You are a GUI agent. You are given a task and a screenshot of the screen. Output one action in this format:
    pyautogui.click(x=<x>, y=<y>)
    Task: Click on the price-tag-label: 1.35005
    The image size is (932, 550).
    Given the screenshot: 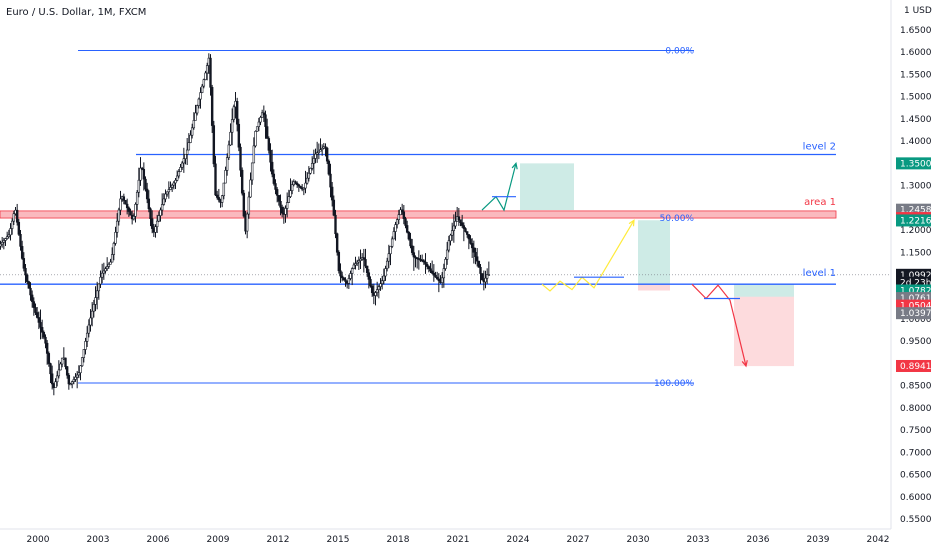 What is the action you would take?
    pyautogui.click(x=916, y=164)
    